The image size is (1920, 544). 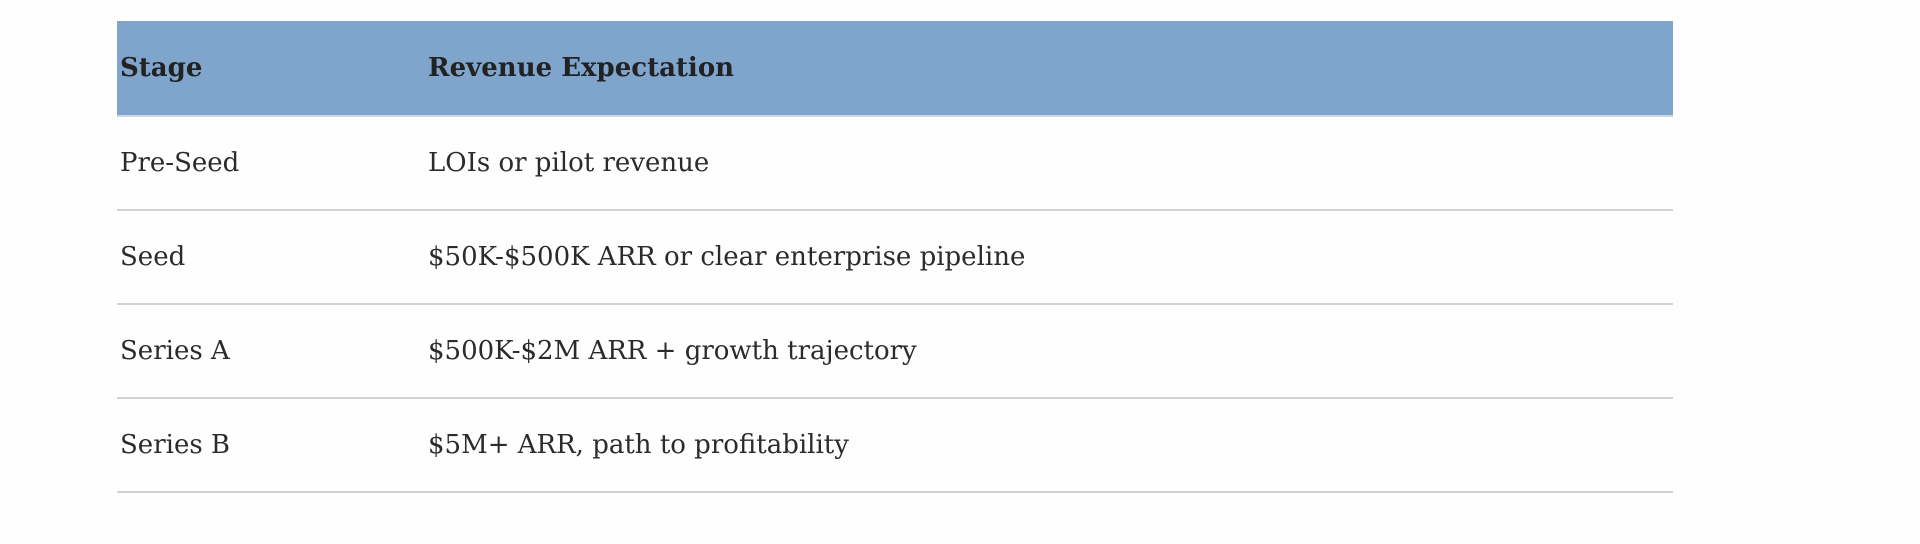 What do you see at coordinates (1049, 351) in the screenshot?
I see `revenue-cell: $500K-$2M ARR + growth trajectory` at bounding box center [1049, 351].